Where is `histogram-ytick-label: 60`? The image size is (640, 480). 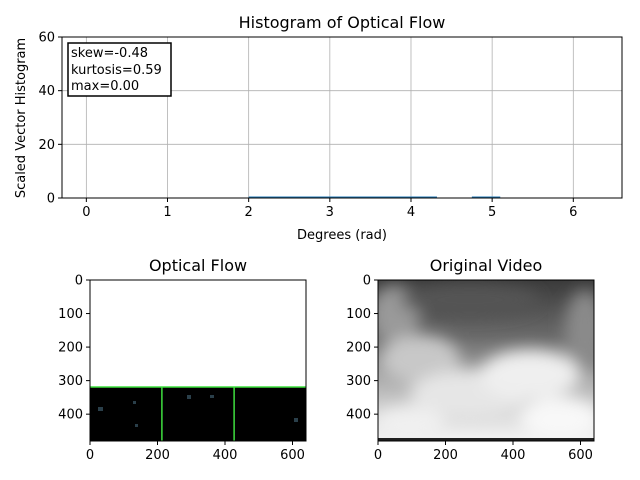 histogram-ytick-label: 60 is located at coordinates (46, 38).